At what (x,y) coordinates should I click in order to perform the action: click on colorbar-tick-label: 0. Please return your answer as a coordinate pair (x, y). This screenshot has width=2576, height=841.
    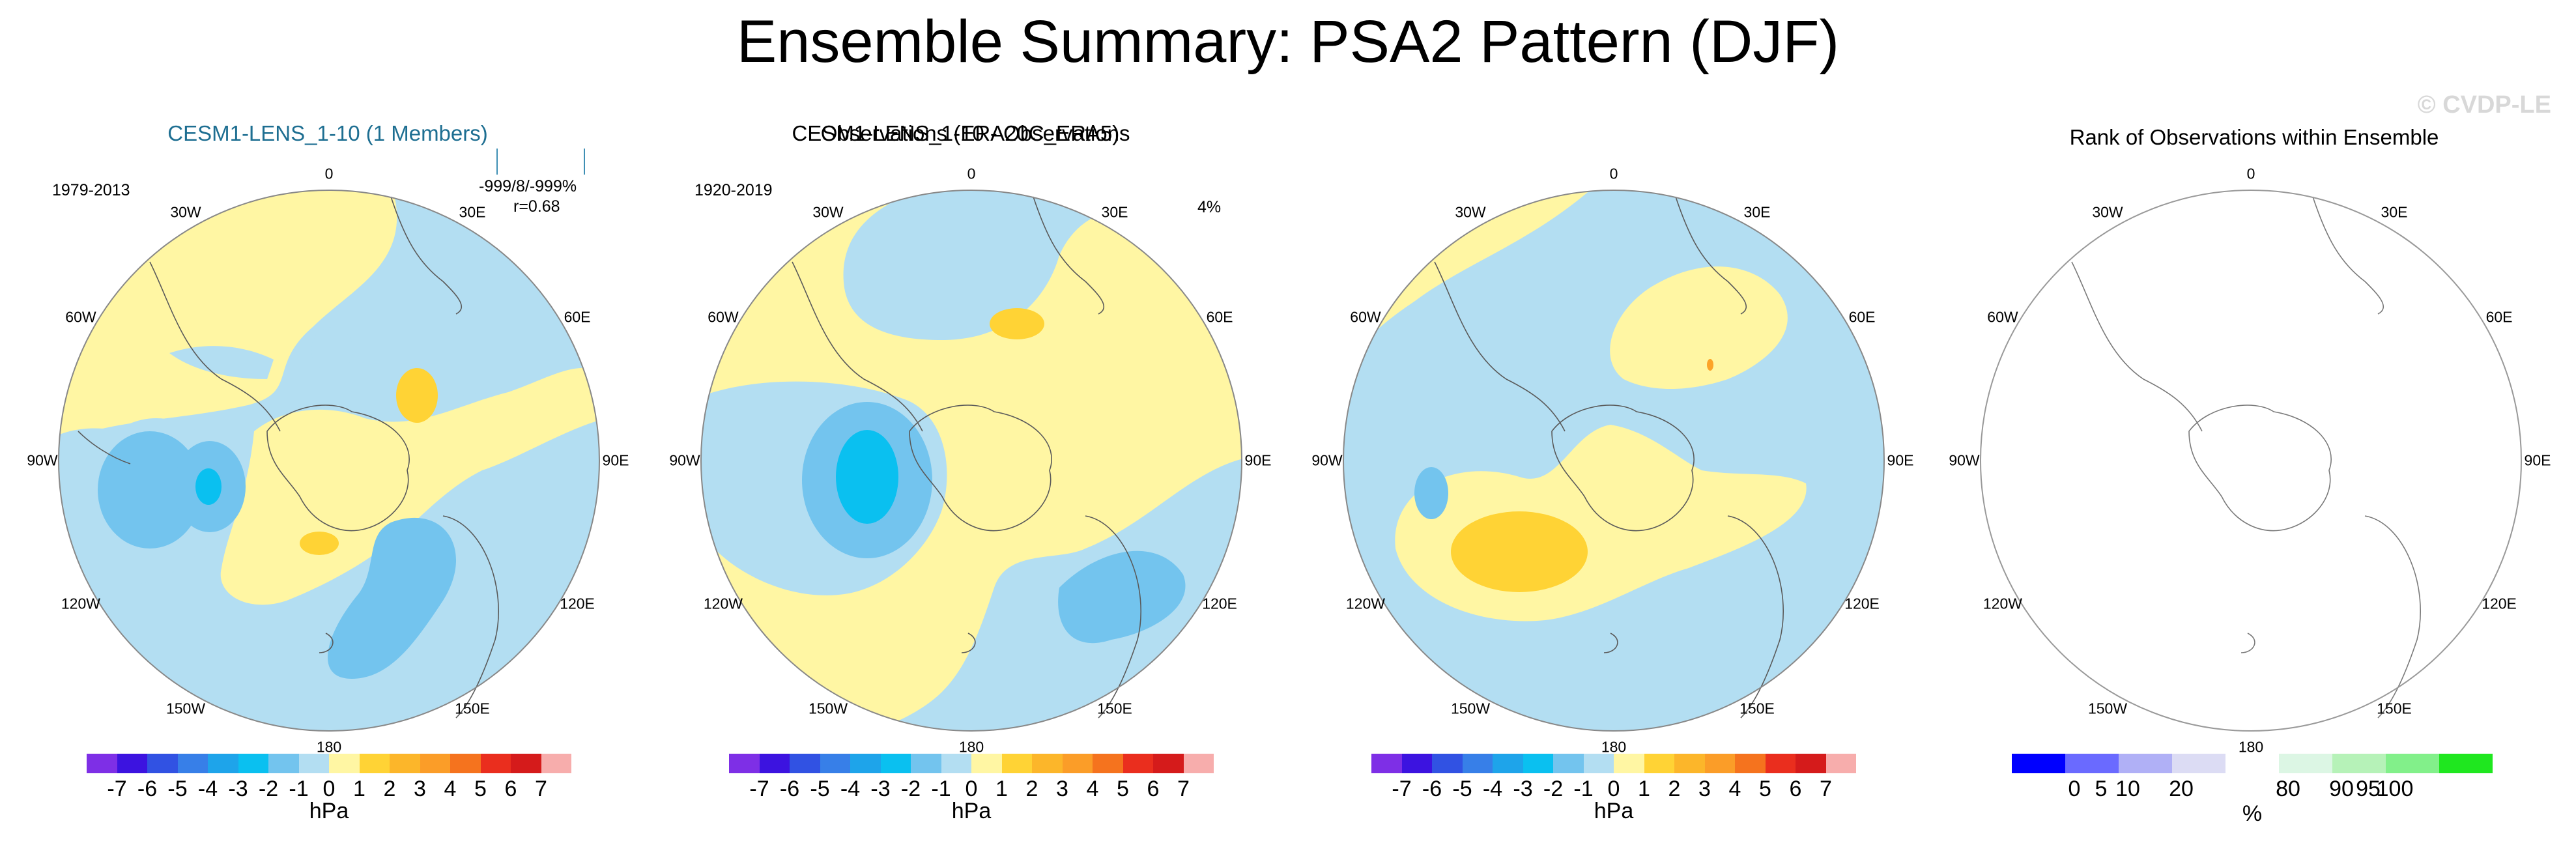
    Looking at the image, I should click on (329, 789).